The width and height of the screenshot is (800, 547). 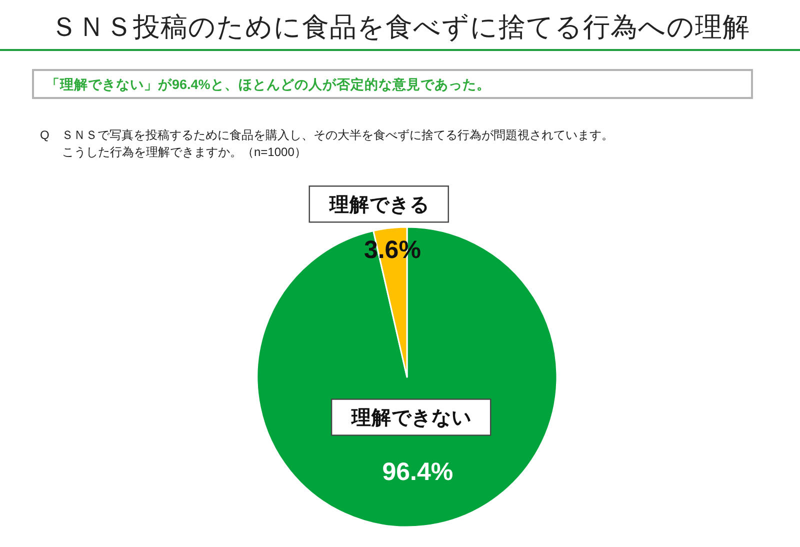 I want to click on text: こうした行為を理解できますか。（n=1000）, so click(x=184, y=152).